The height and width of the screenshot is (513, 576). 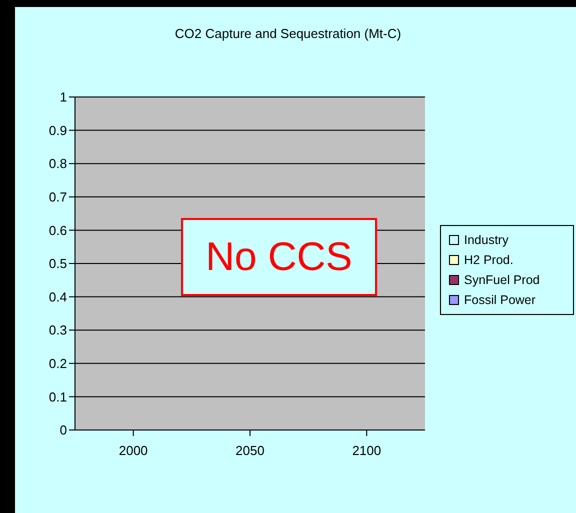 What do you see at coordinates (57, 296) in the screenshot?
I see `y-tick-label: 0.4` at bounding box center [57, 296].